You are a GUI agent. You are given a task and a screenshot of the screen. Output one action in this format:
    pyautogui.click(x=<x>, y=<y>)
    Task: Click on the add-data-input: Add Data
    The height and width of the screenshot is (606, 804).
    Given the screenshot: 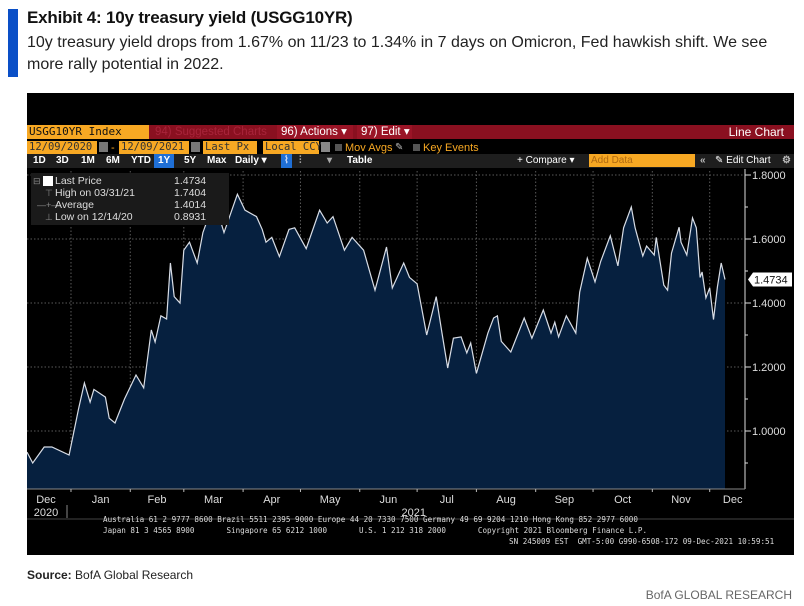 What is the action you would take?
    pyautogui.click(x=642, y=160)
    